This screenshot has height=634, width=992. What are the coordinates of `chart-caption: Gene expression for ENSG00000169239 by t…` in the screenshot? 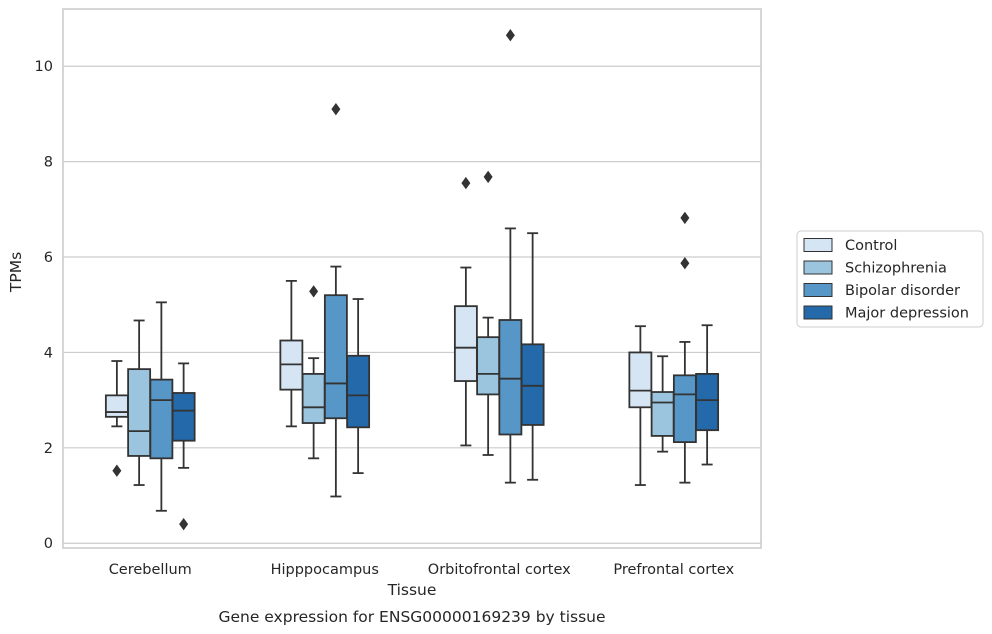 It's located at (411, 617).